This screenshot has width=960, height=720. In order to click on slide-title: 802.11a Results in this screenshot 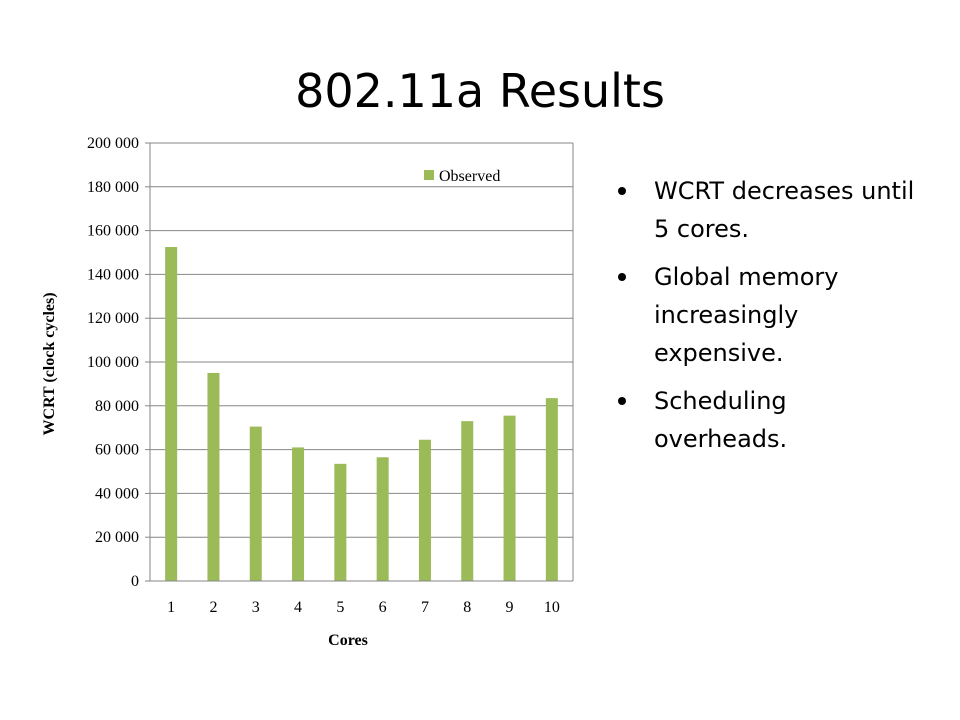, I will do `click(480, 91)`.